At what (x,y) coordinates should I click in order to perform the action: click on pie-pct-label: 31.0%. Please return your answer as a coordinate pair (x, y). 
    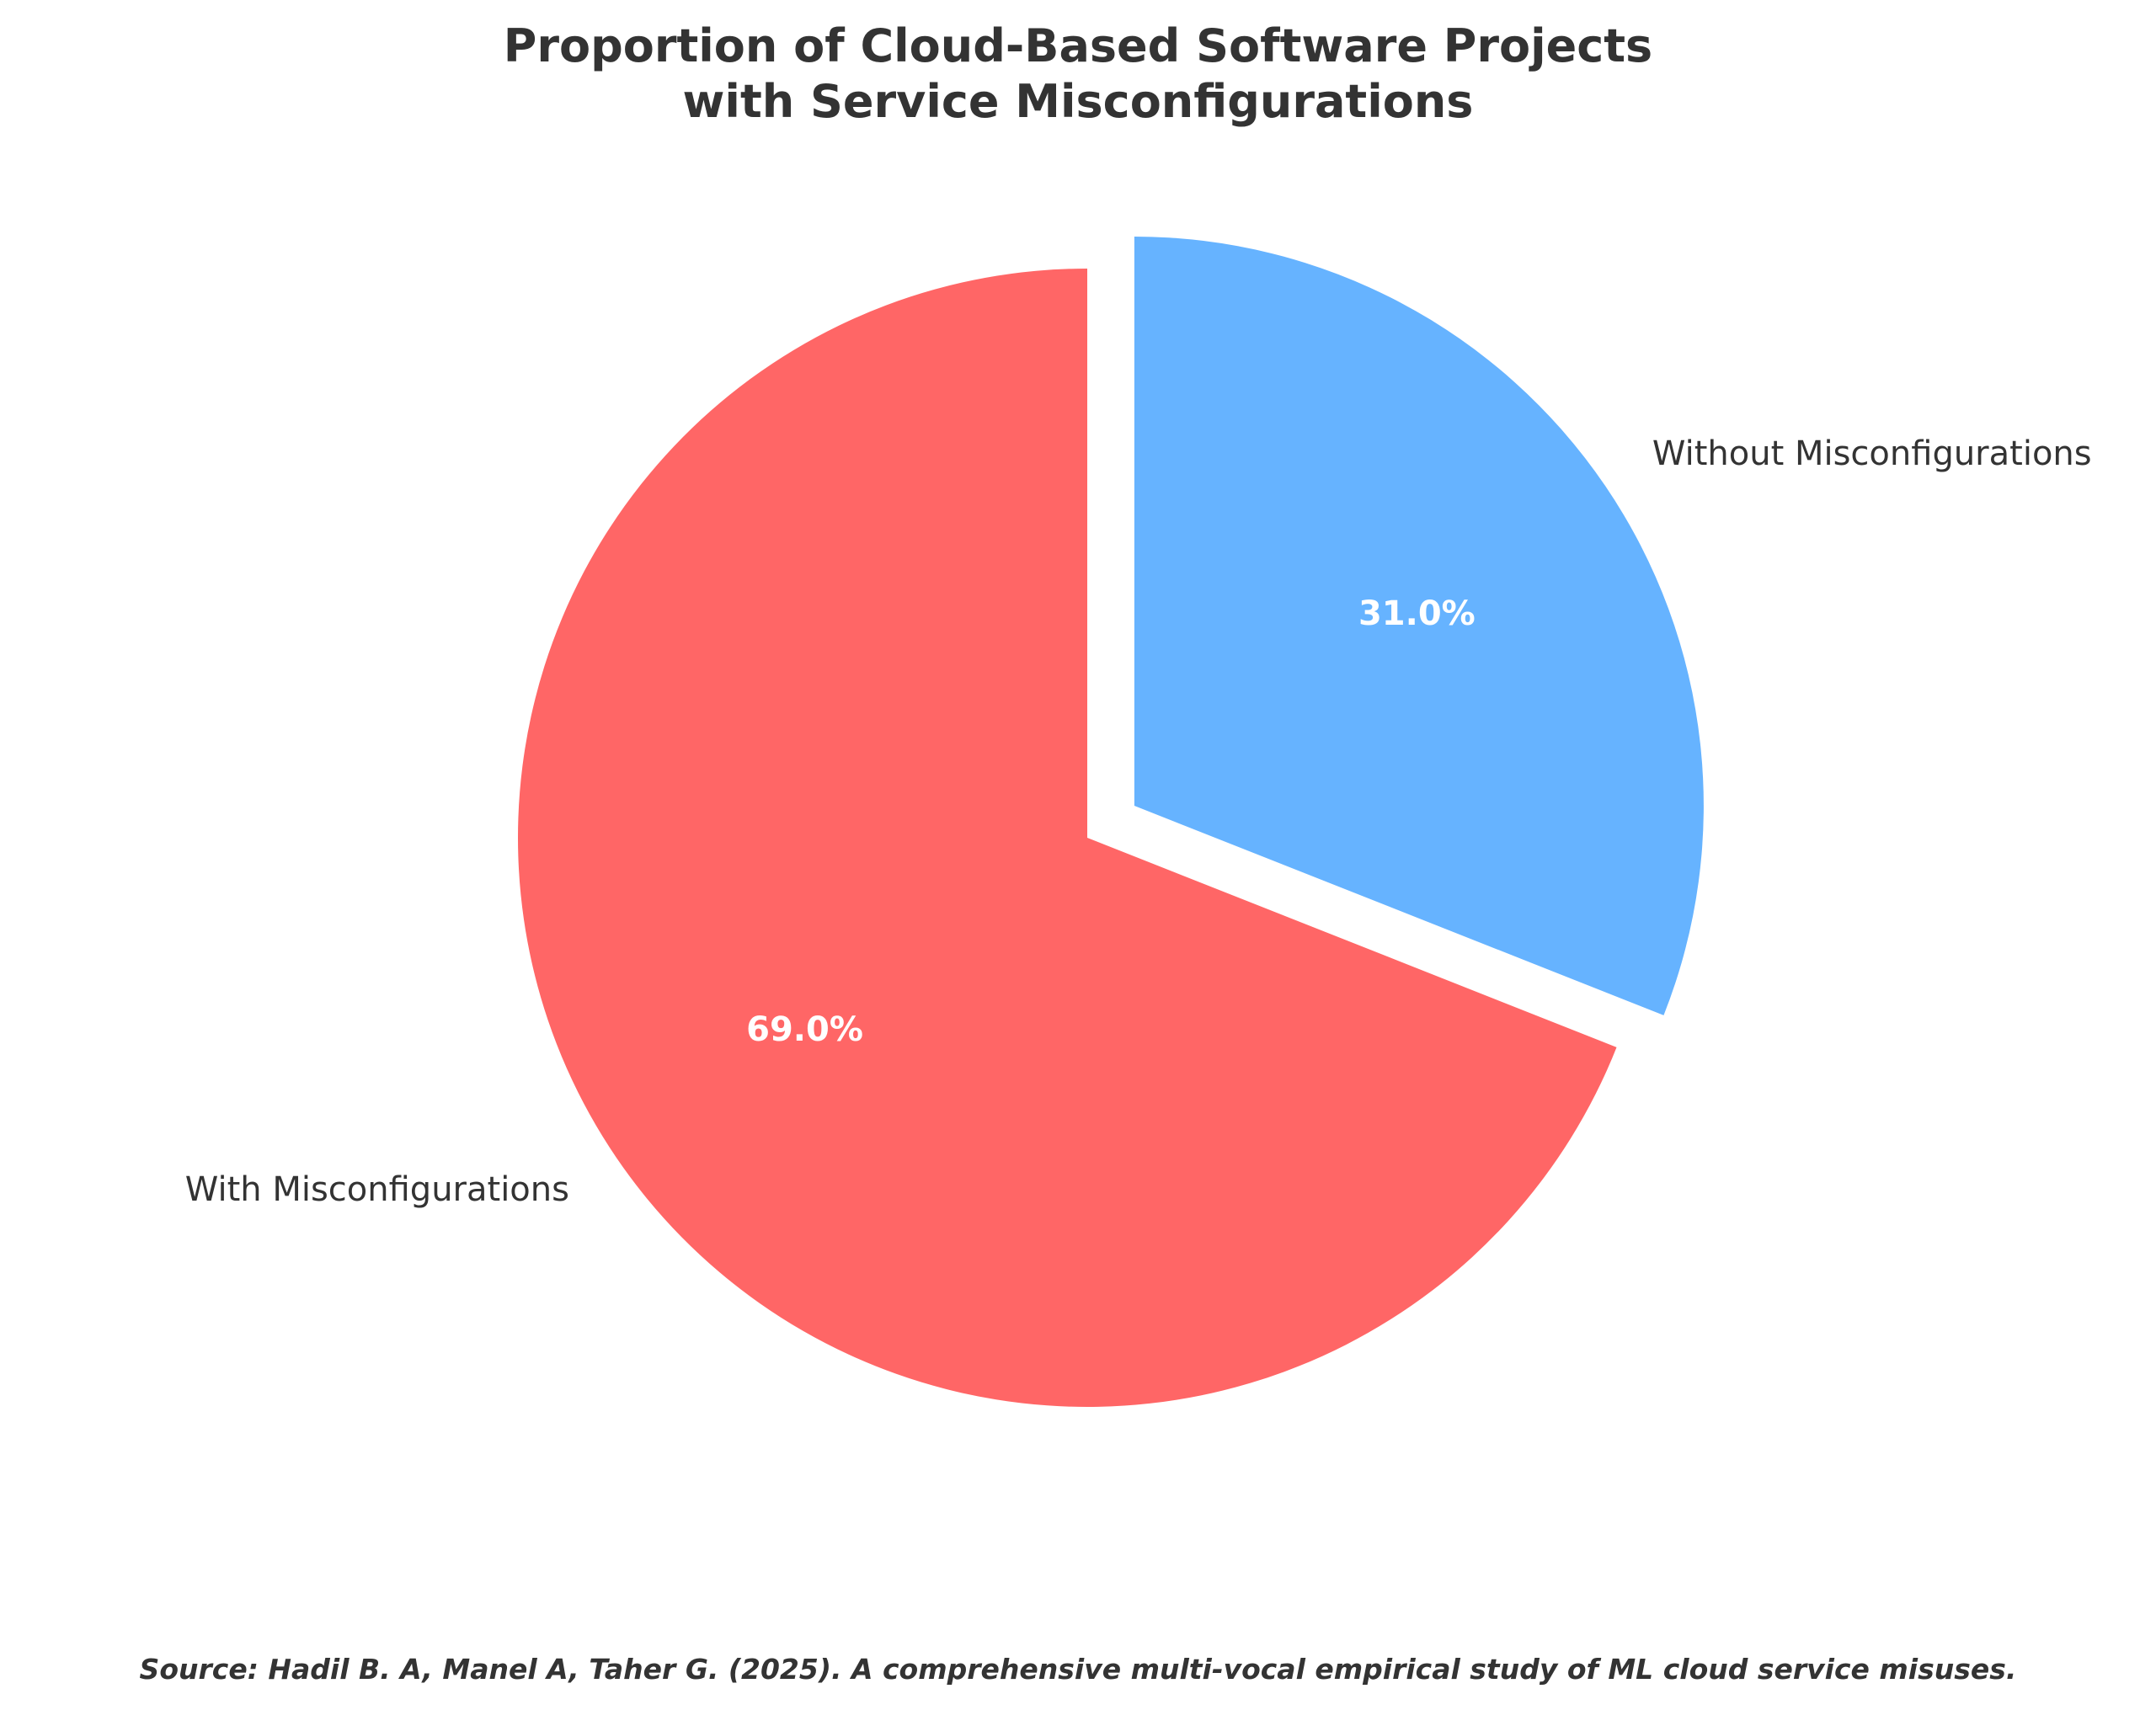
    Looking at the image, I should click on (1417, 613).